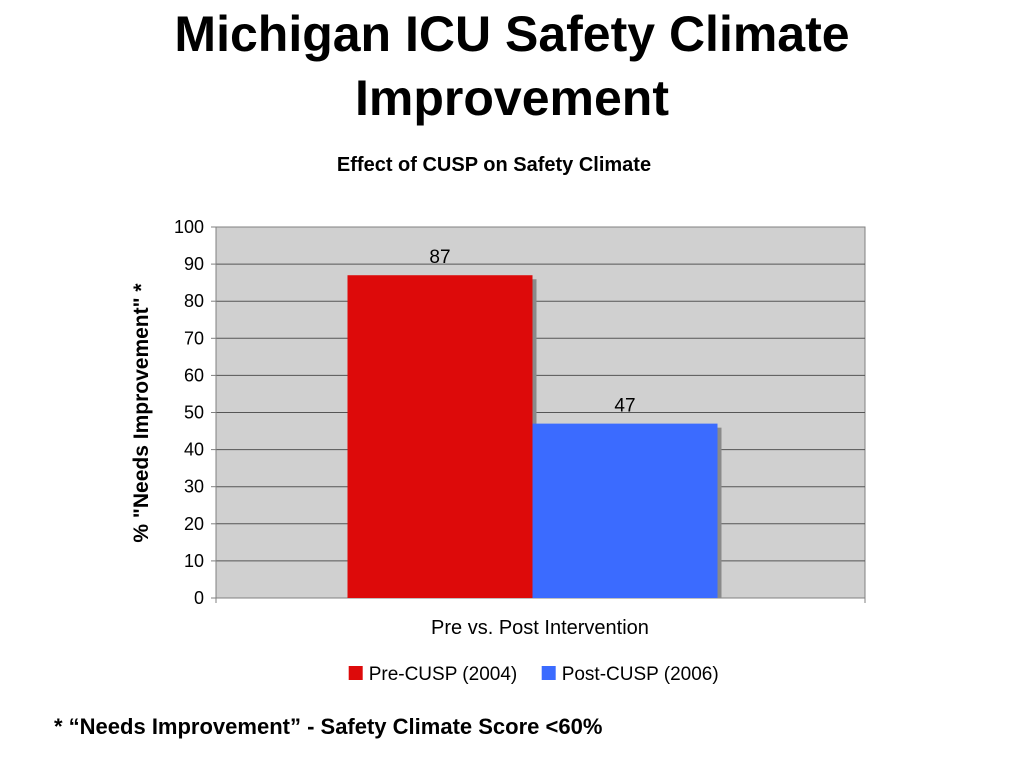 This screenshot has width=1024, height=768. What do you see at coordinates (624, 406) in the screenshot?
I see `bar-value-label: 47` at bounding box center [624, 406].